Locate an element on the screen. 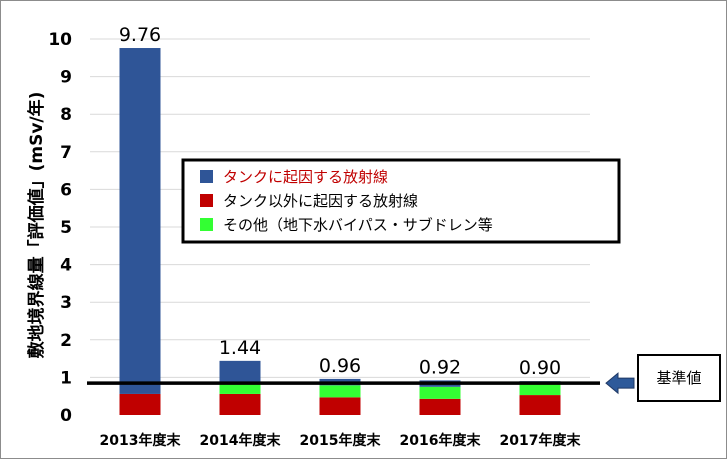 The width and height of the screenshot is (727, 459). y-tick-label: 0 is located at coordinates (66, 416).